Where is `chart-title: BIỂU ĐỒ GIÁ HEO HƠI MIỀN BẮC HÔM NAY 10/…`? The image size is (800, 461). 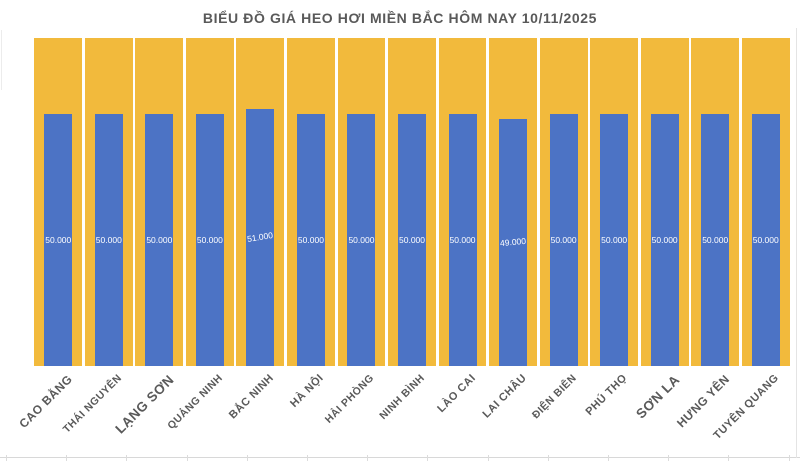
chart-title: BIỂU ĐỒ GIÁ HEO HƠI MIỀN BẮC HÔM NAY 10/… is located at coordinates (400, 18).